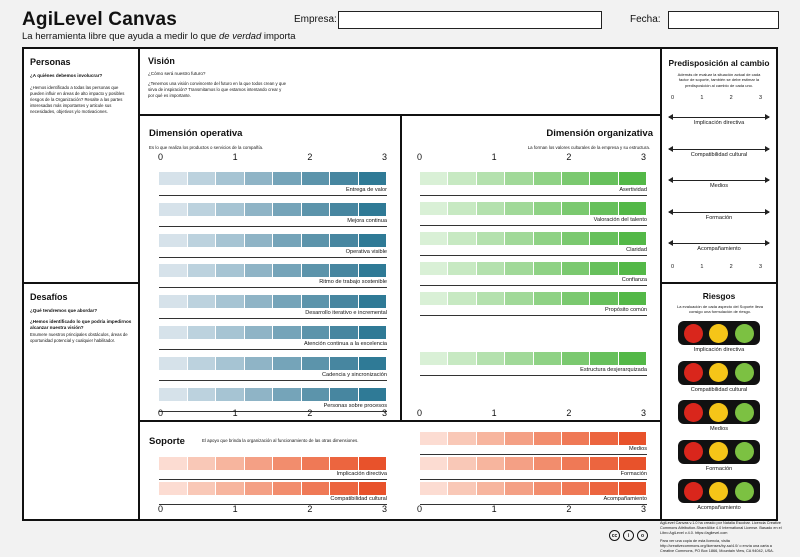 This screenshot has height=557, width=800. Describe the element at coordinates (744, 451) in the screenshot. I see `traffic-light-3-green-lamp` at that location.